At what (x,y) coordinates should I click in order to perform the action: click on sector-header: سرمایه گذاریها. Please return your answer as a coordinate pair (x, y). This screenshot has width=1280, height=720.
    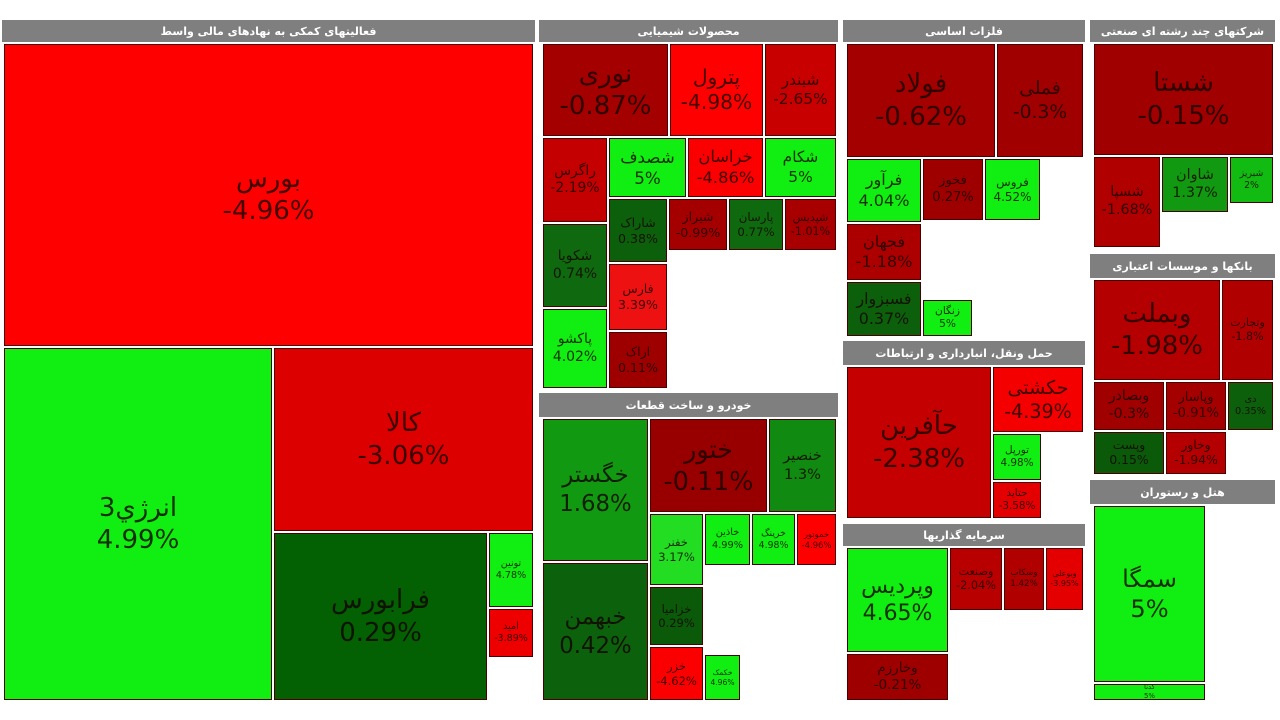
    Looking at the image, I should click on (964, 535).